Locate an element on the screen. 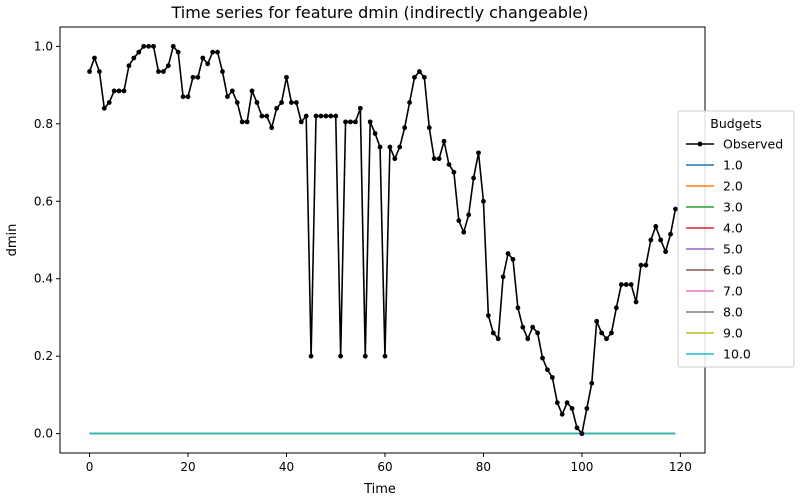 This screenshot has height=500, width=800. legend-label-8.0: 8.0 is located at coordinates (733, 312).